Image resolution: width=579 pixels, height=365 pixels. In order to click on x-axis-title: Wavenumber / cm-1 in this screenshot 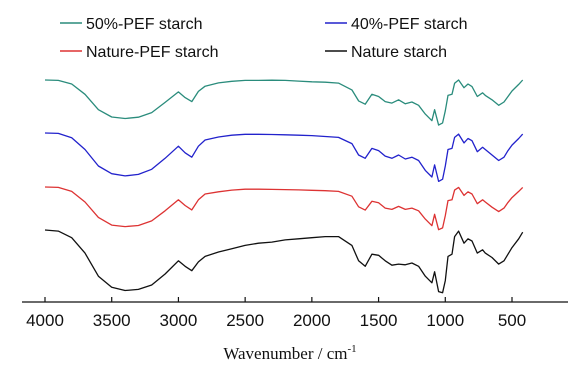, I will do `click(289, 353)`.